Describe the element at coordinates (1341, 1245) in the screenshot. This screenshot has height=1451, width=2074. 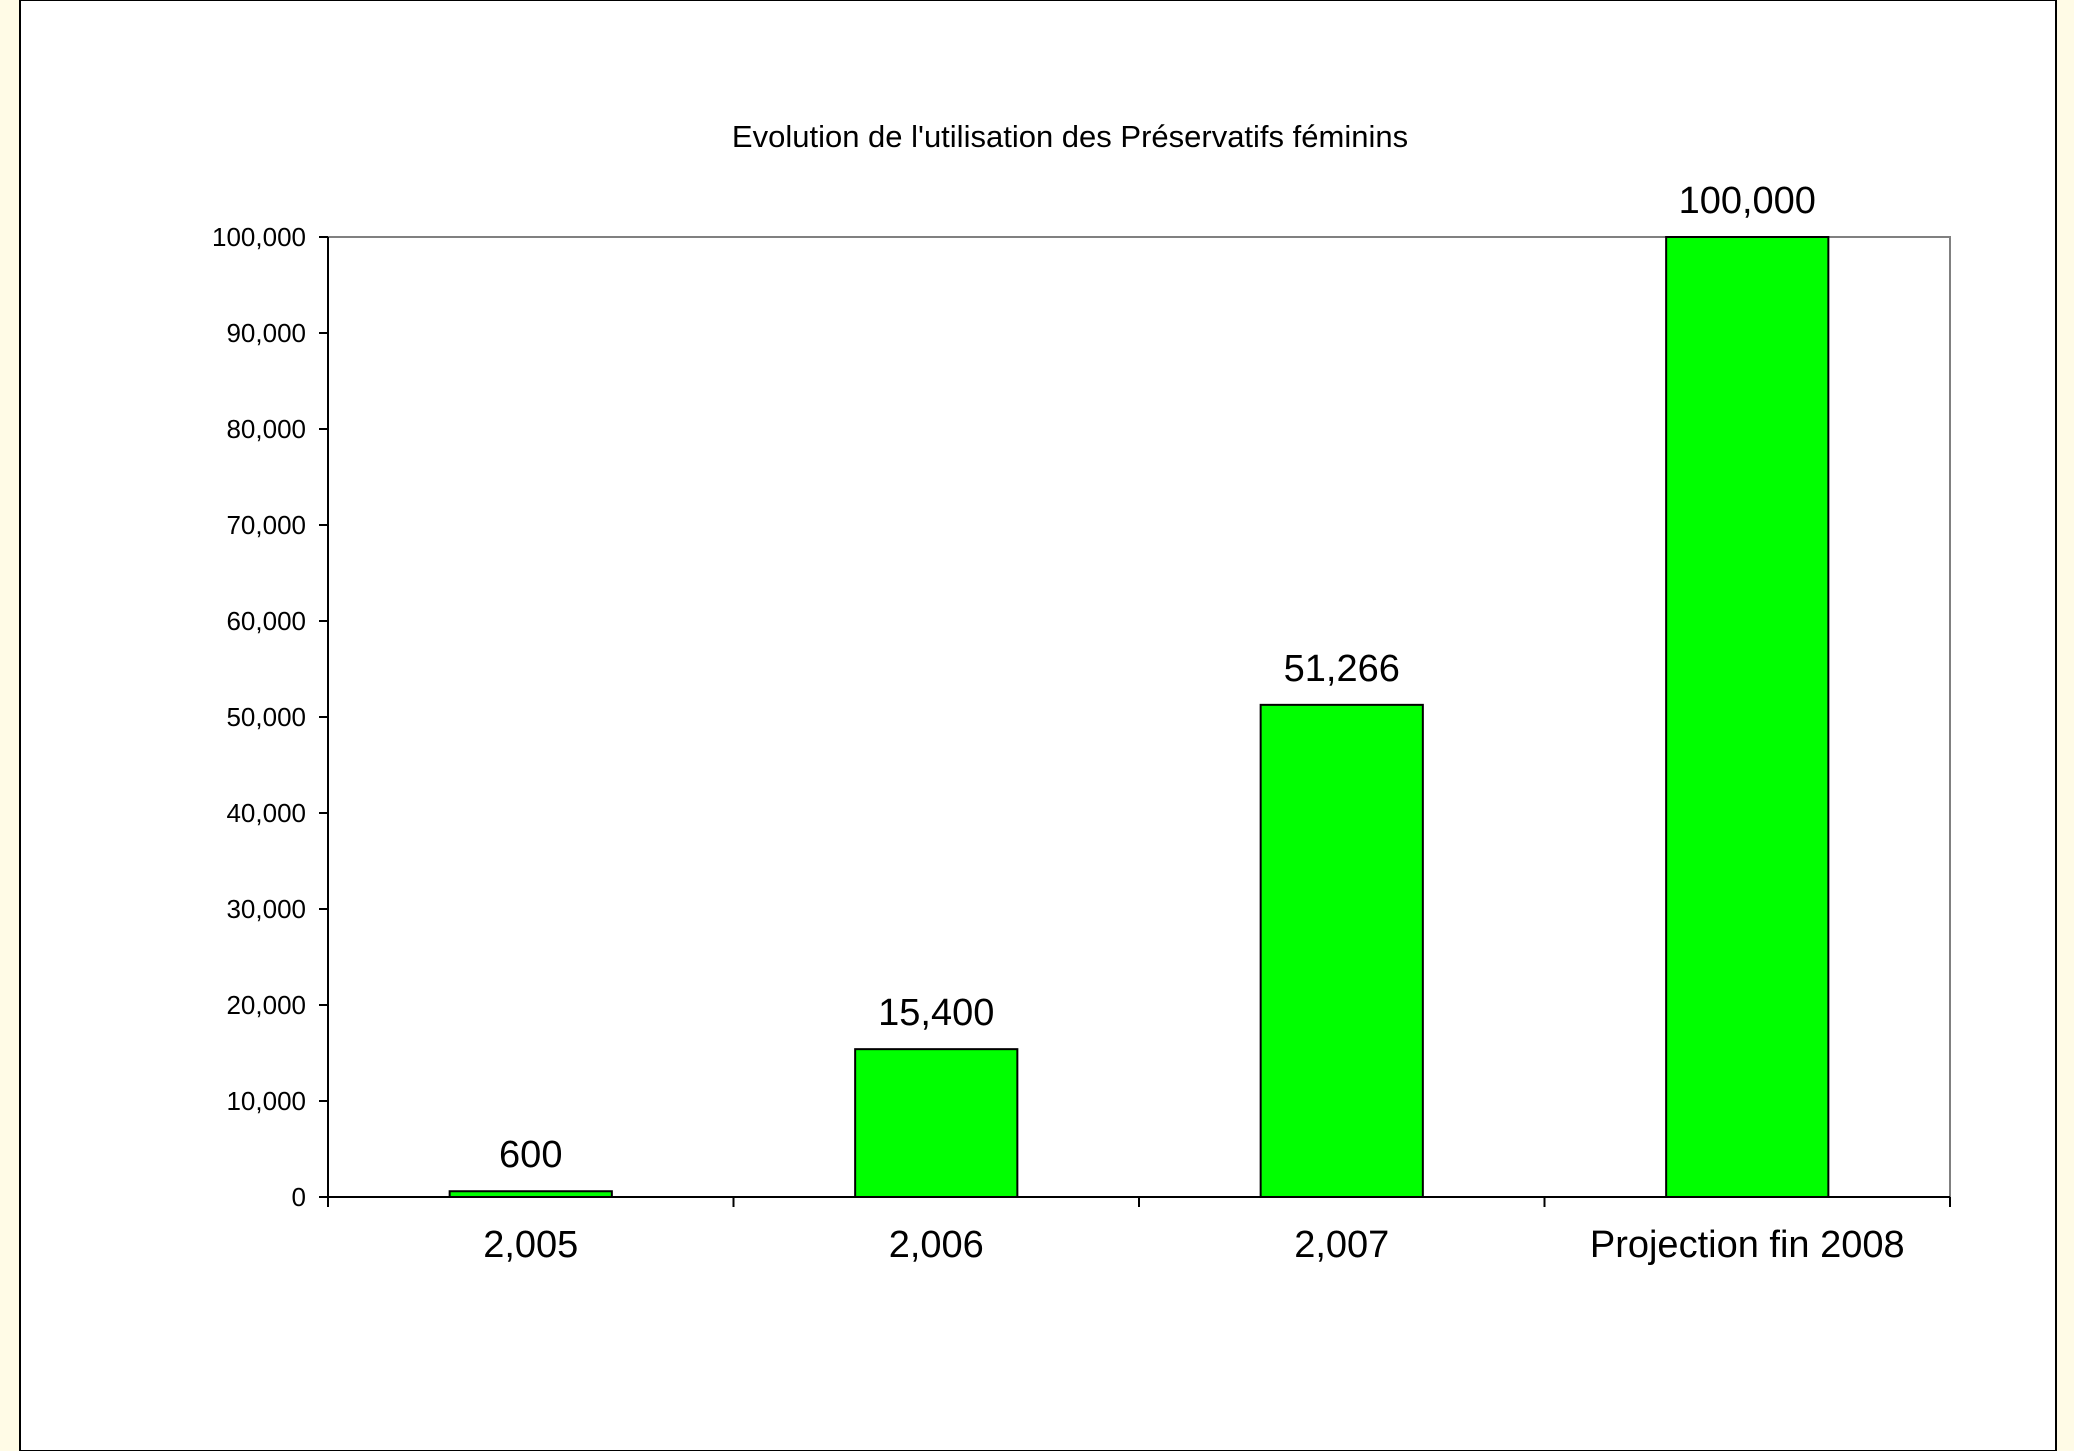
I see `x-tick-label: 2,007` at that location.